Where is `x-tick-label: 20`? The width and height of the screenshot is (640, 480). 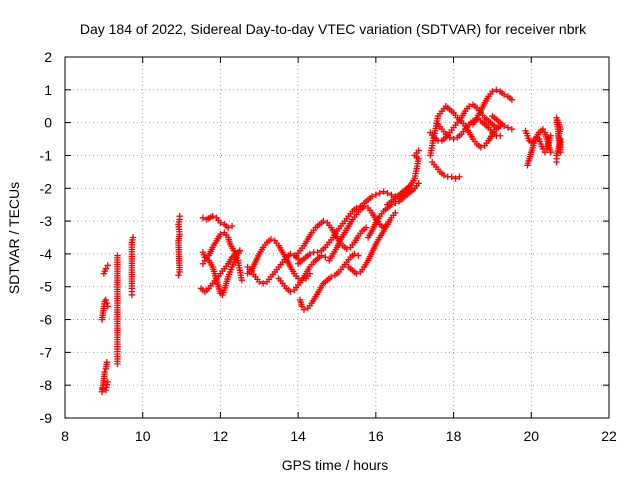 x-tick-label: 20 is located at coordinates (531, 436).